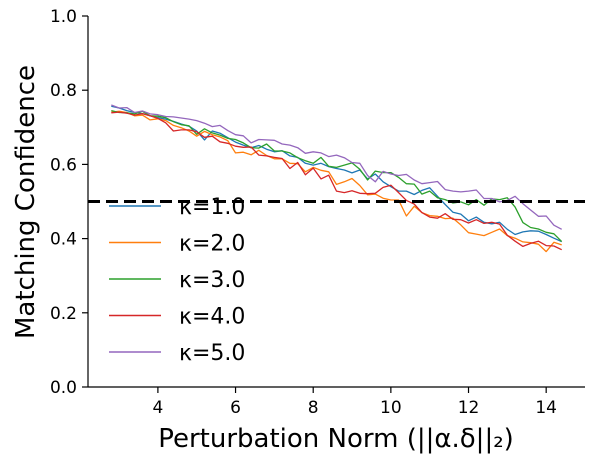  What do you see at coordinates (157, 408) in the screenshot?
I see `x-tick-label: 4` at bounding box center [157, 408].